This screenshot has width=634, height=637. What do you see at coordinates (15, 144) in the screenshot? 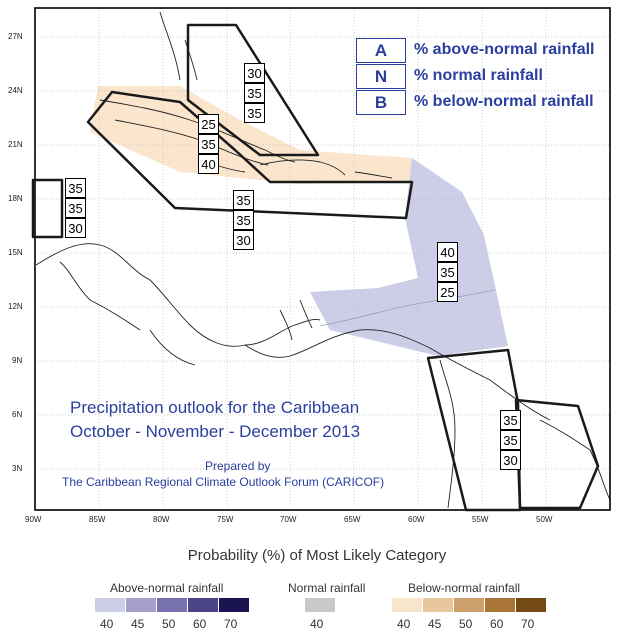
I see `lat-tick: 21N` at bounding box center [15, 144].